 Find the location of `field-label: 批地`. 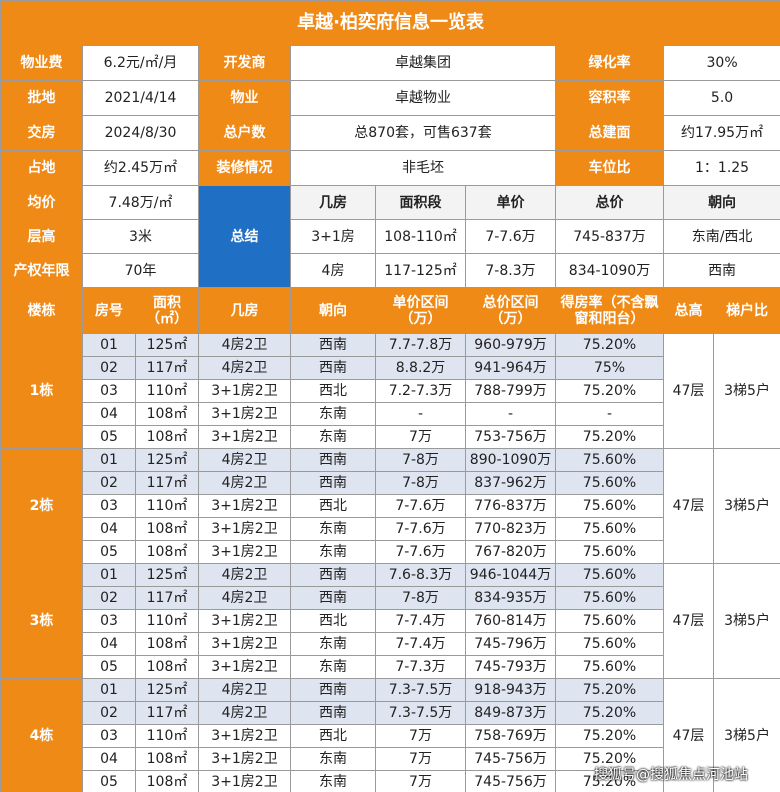

field-label: 批地 is located at coordinates (41, 98).